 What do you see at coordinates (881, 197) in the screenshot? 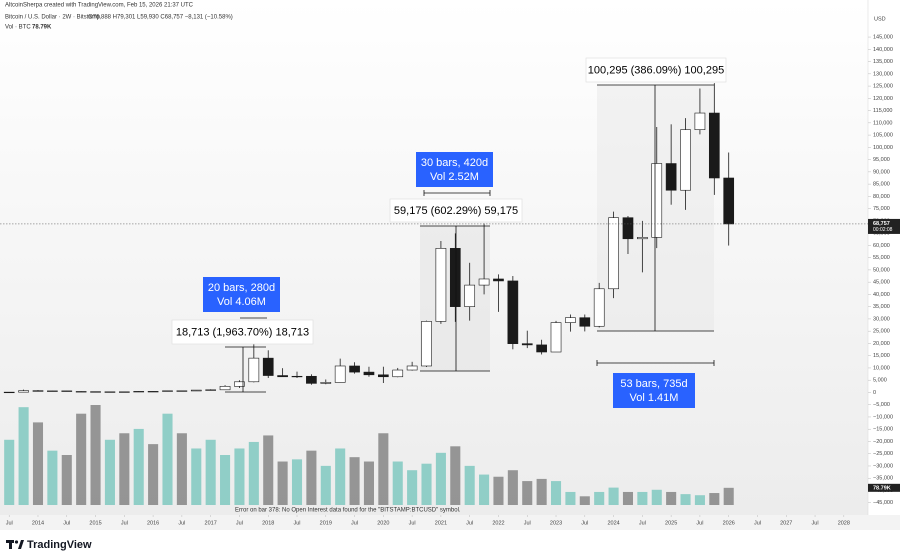
I see `y-tick-label: 80,000` at bounding box center [881, 197].